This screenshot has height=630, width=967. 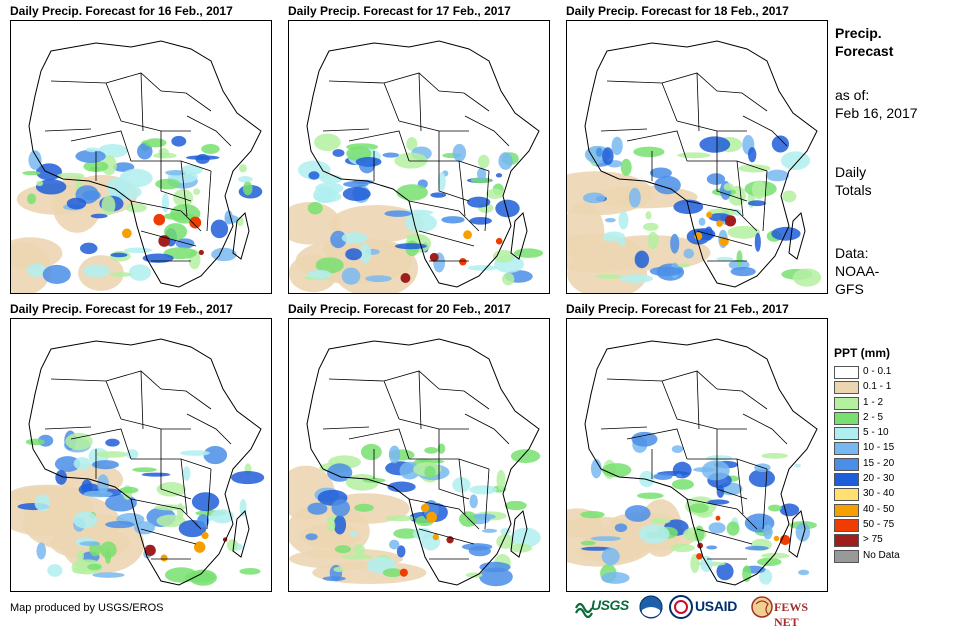 I want to click on continent-outline, so click(x=701, y=462).